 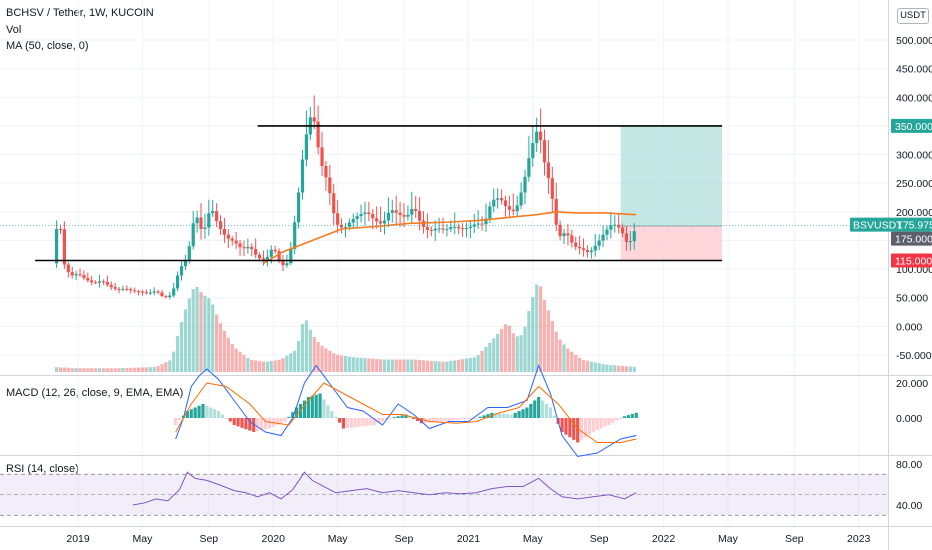 I want to click on currency-button: USDT, so click(x=913, y=16).